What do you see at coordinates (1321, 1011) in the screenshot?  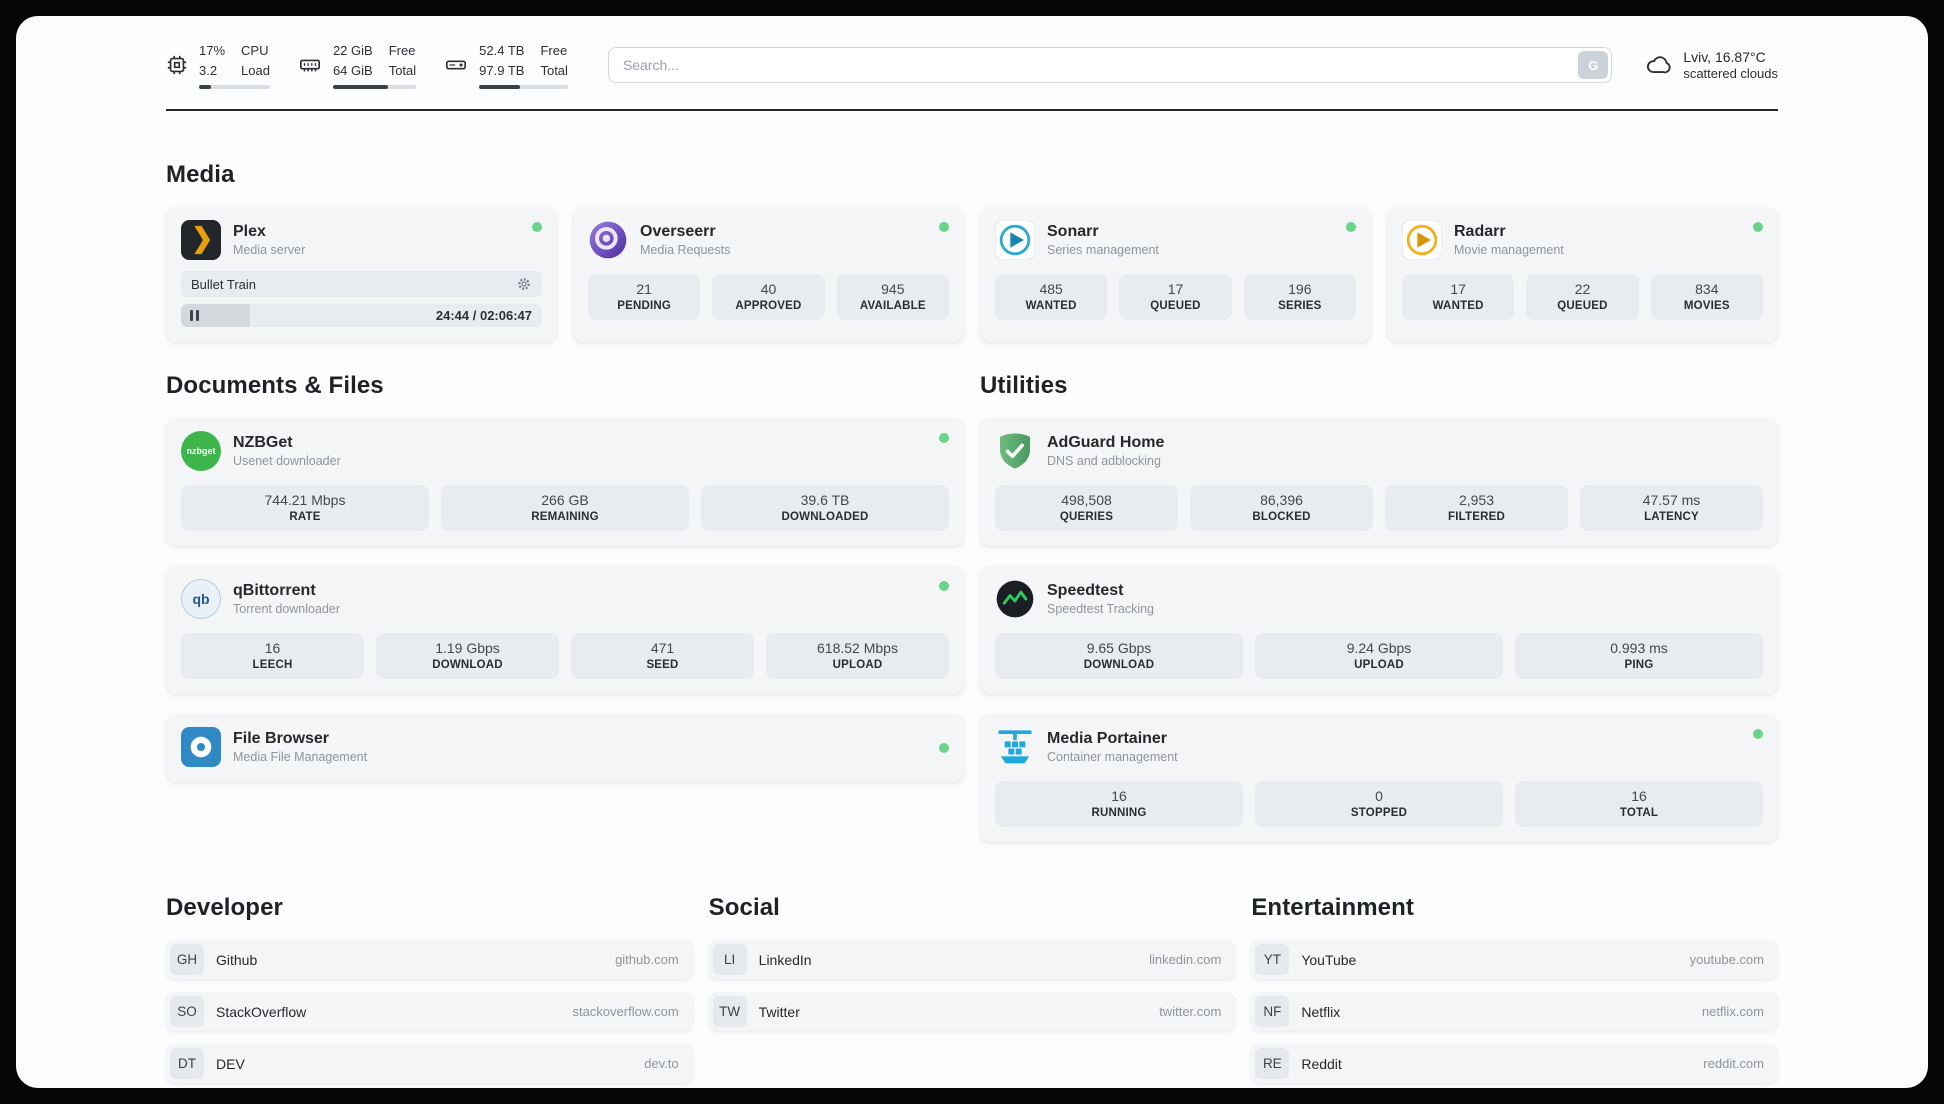 I see `bookmark-name: Netflix` at bounding box center [1321, 1011].